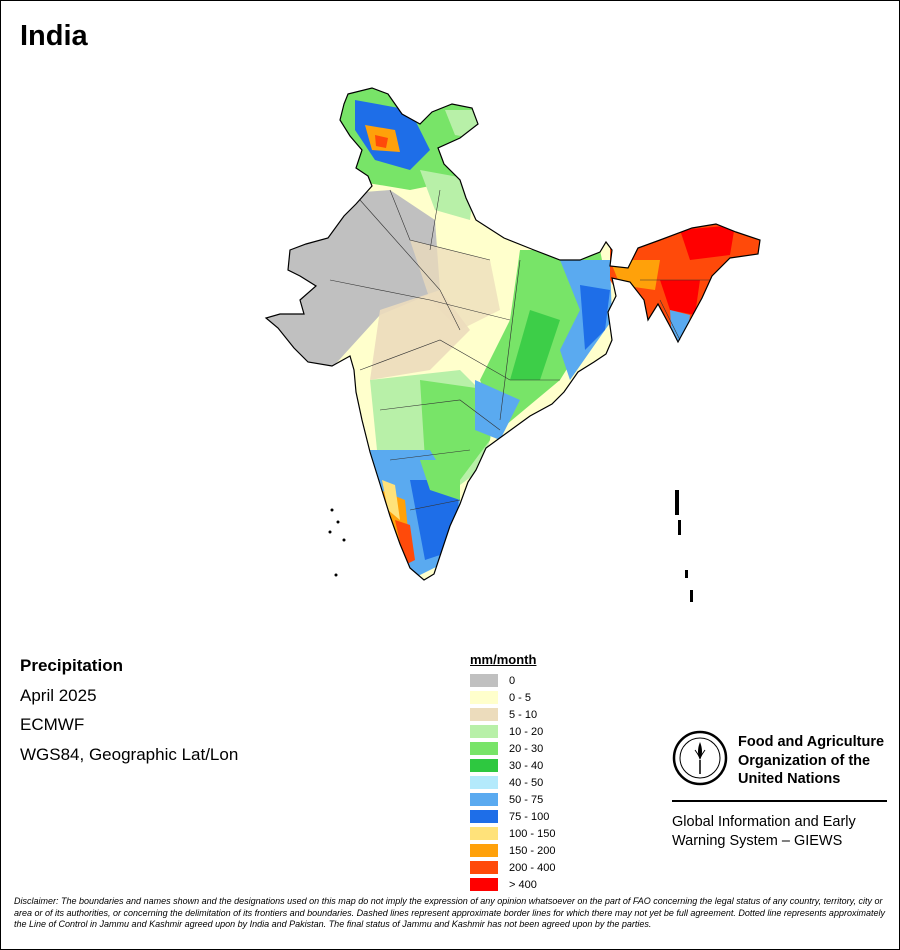 Image resolution: width=900 pixels, height=950 pixels. I want to click on giews-name-line: Warning System – GIEWS, so click(757, 841).